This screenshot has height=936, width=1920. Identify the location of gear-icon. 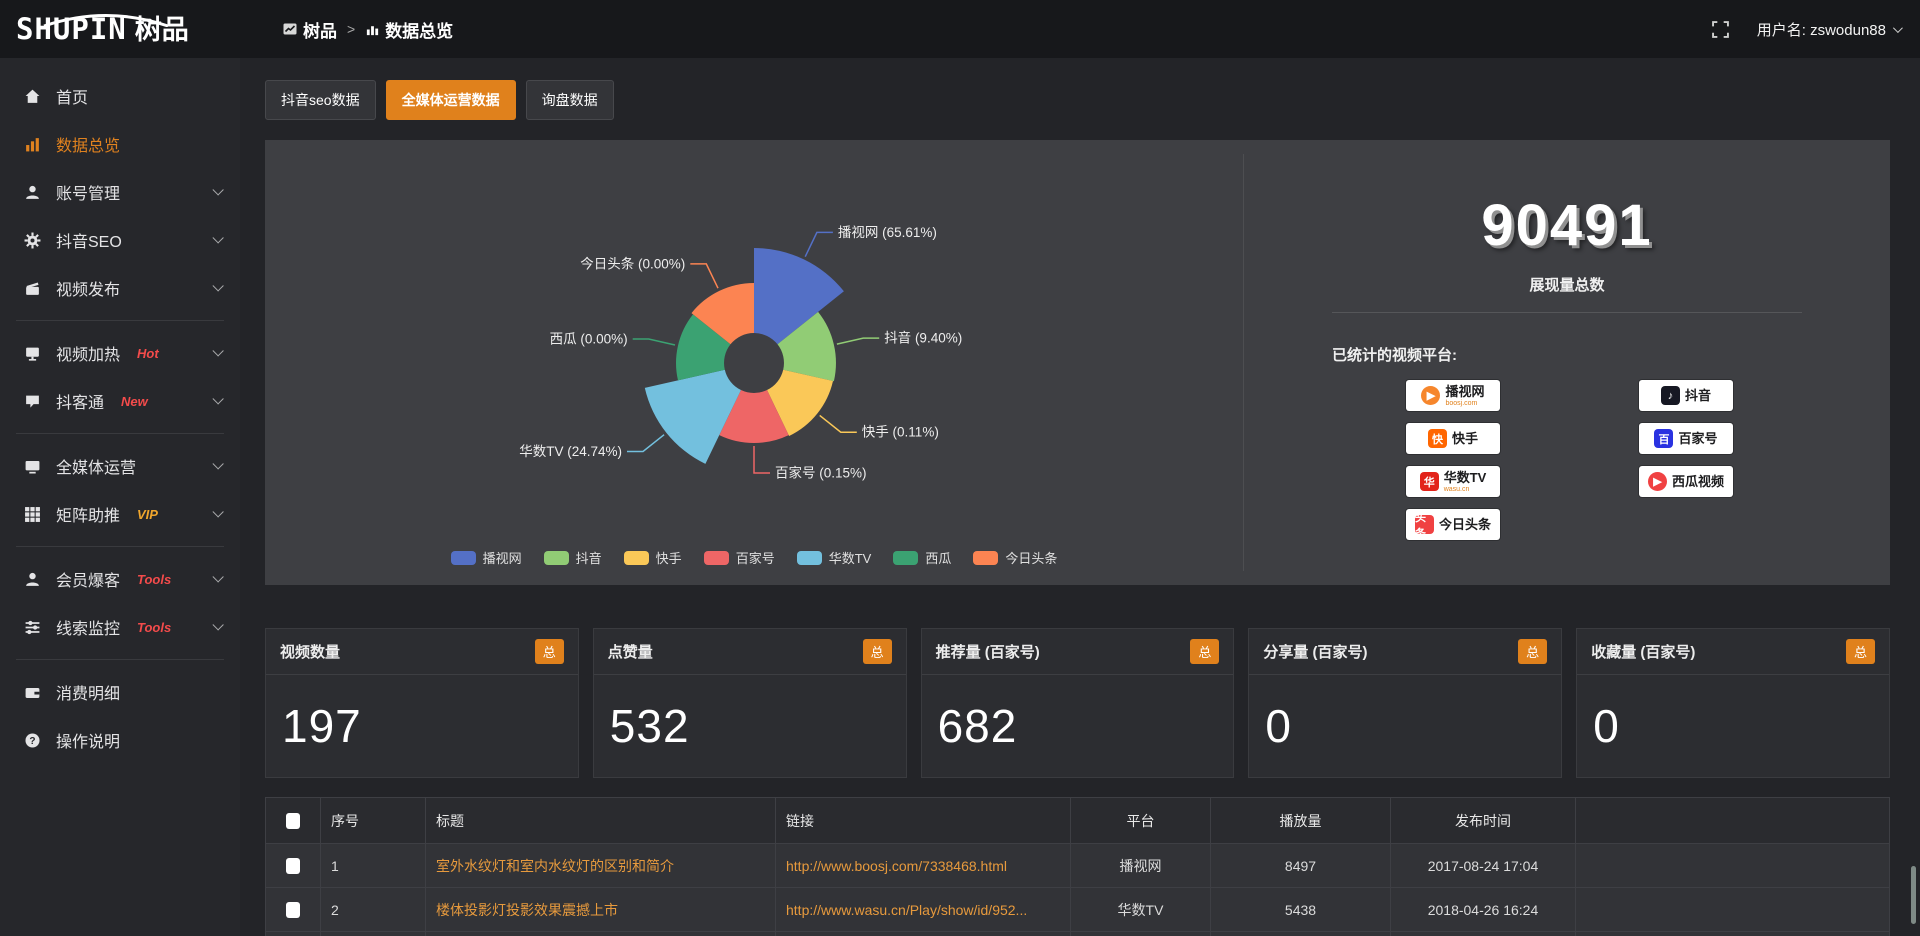
(32, 240).